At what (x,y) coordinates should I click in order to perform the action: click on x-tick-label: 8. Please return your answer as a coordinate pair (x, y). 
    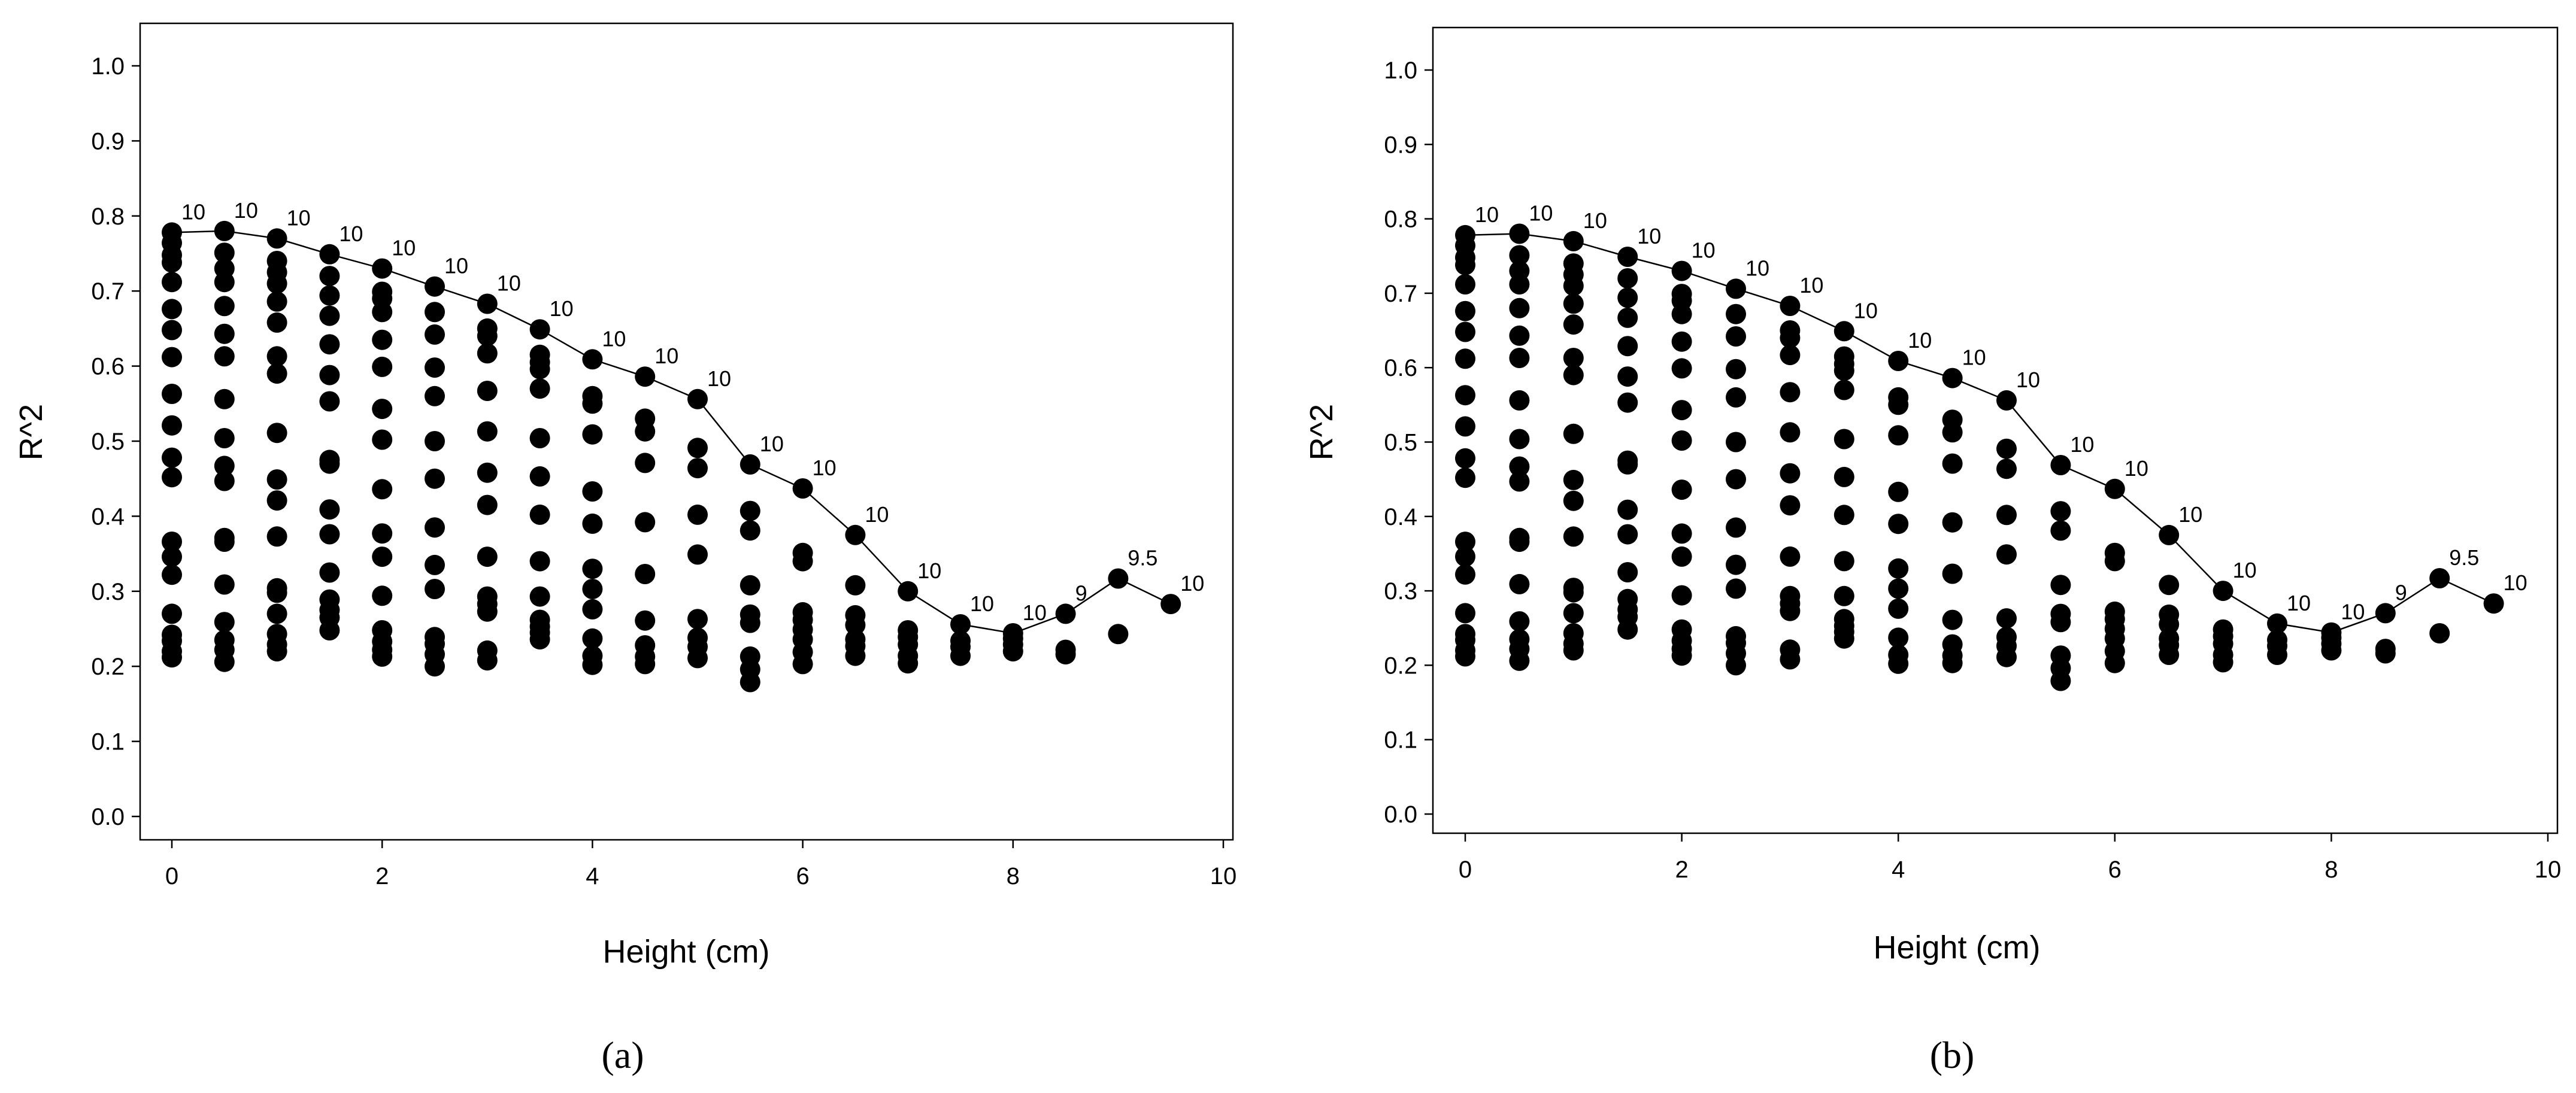
    Looking at the image, I should click on (2331, 870).